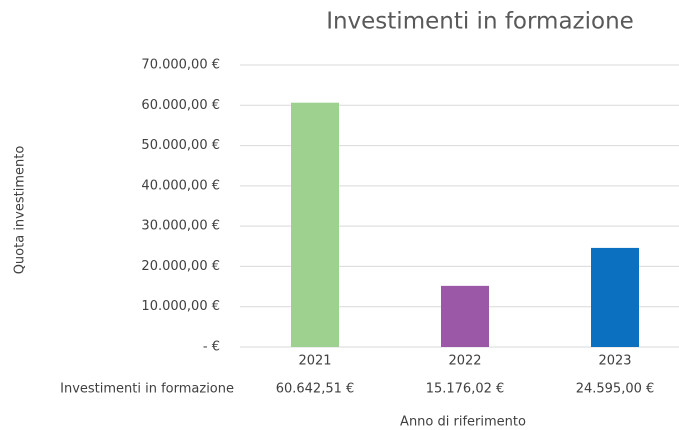 The height and width of the screenshot is (430, 679). Describe the element at coordinates (20, 210) in the screenshot. I see `y-axis-label: Quota investimento` at that location.